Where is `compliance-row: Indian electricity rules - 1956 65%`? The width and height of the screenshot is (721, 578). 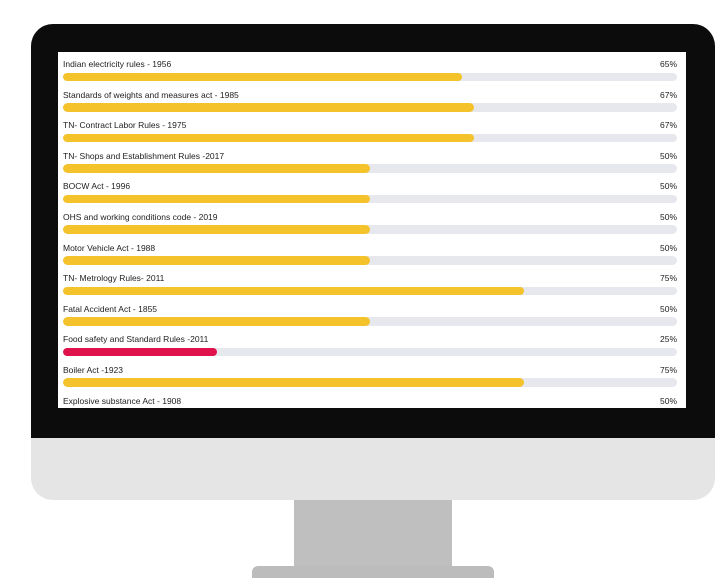 compliance-row: Indian electricity rules - 1956 65% is located at coordinates (370, 74).